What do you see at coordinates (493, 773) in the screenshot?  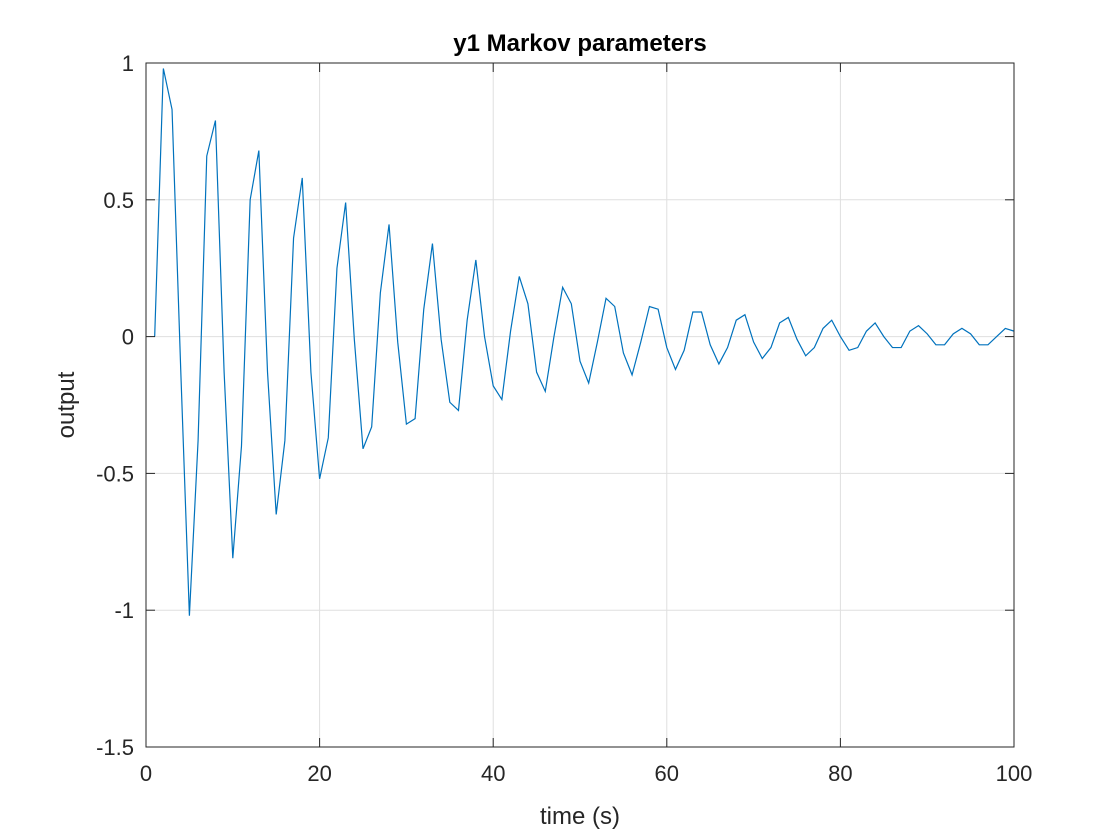 I see `x-tick-label: 40` at bounding box center [493, 773].